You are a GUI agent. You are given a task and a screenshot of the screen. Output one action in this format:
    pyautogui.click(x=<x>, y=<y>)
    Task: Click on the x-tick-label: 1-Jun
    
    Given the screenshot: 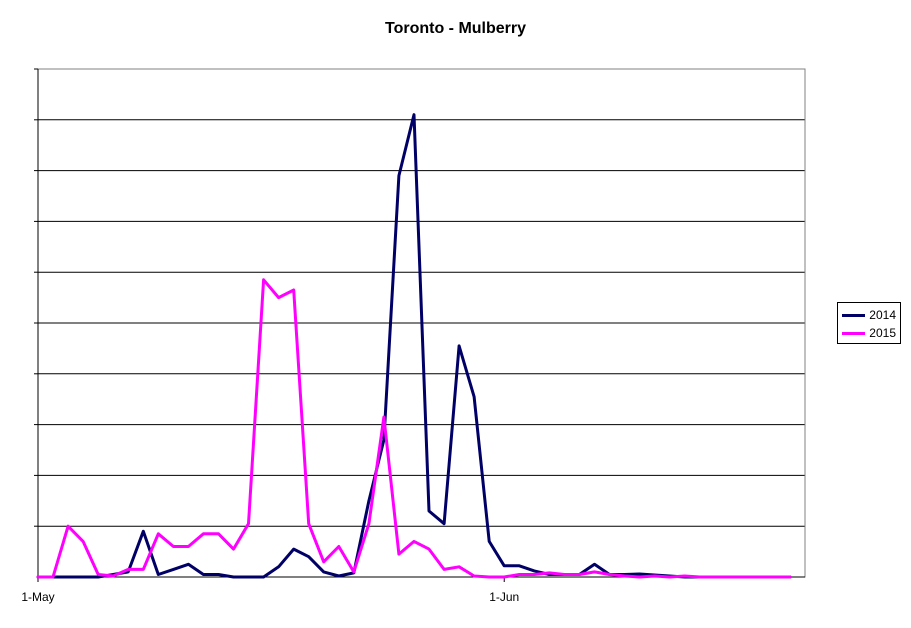 What is the action you would take?
    pyautogui.click(x=504, y=597)
    